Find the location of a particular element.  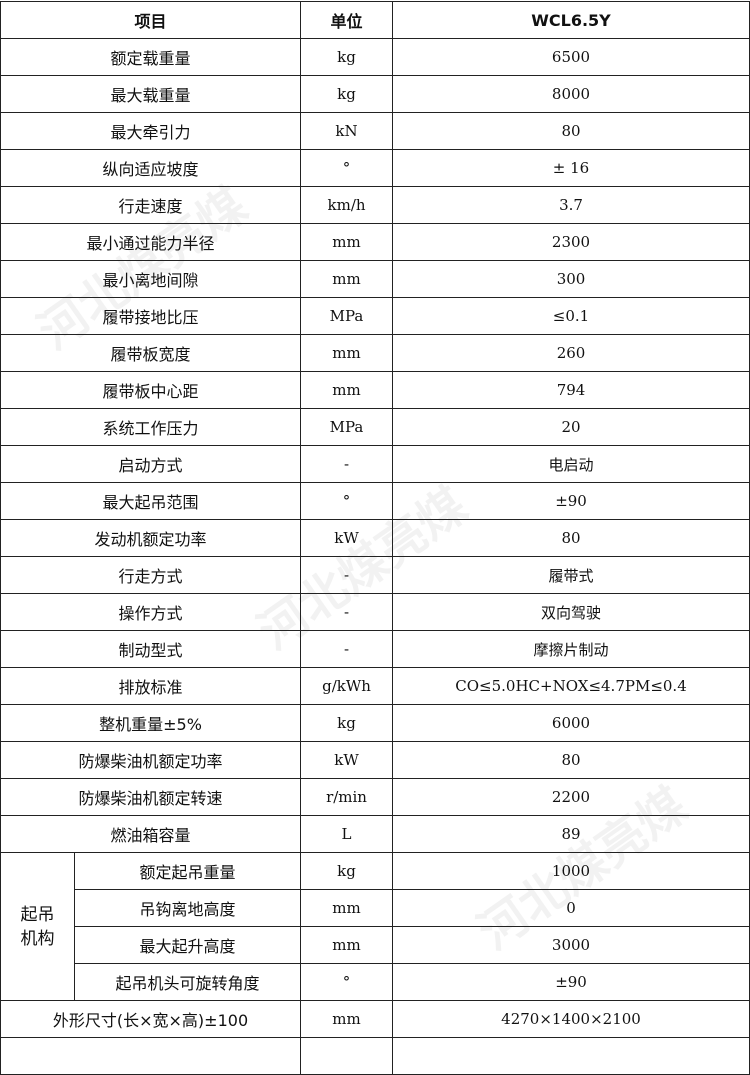

item-cell: 排放标准 is located at coordinates (151, 686).